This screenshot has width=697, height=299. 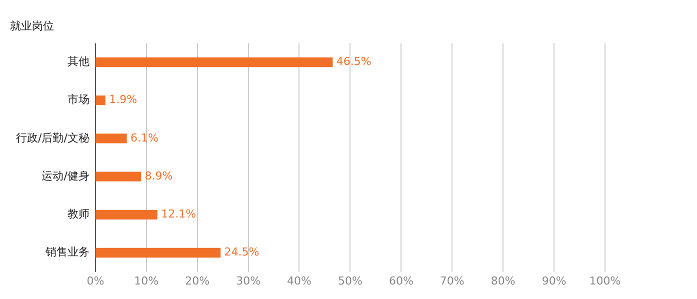 I want to click on x-tick-label: 50%, so click(x=350, y=281).